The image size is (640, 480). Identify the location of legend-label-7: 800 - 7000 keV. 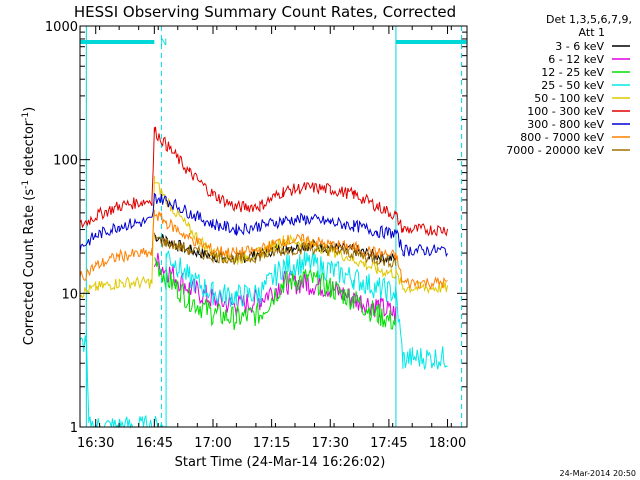
(562, 137).